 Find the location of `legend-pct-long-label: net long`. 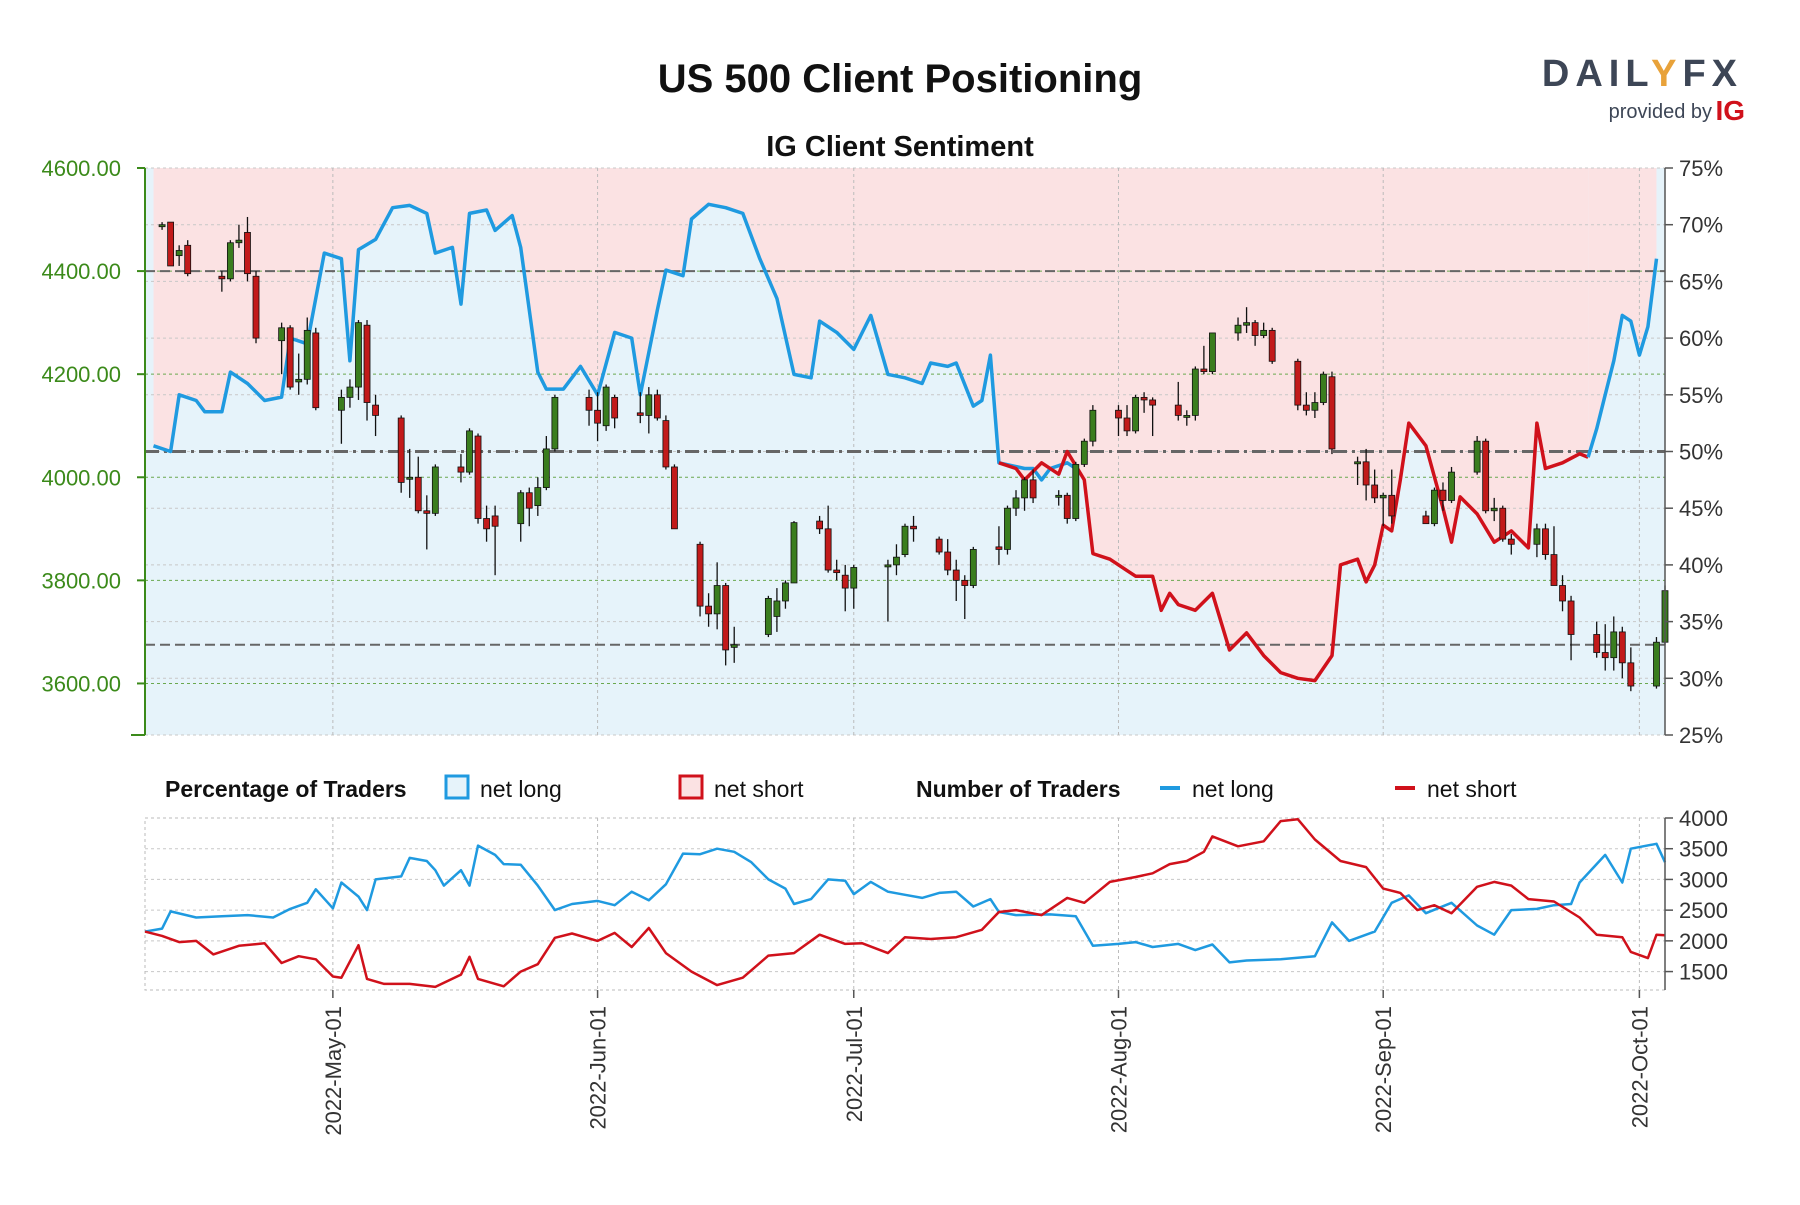

legend-pct-long-label: net long is located at coordinates (521, 789).